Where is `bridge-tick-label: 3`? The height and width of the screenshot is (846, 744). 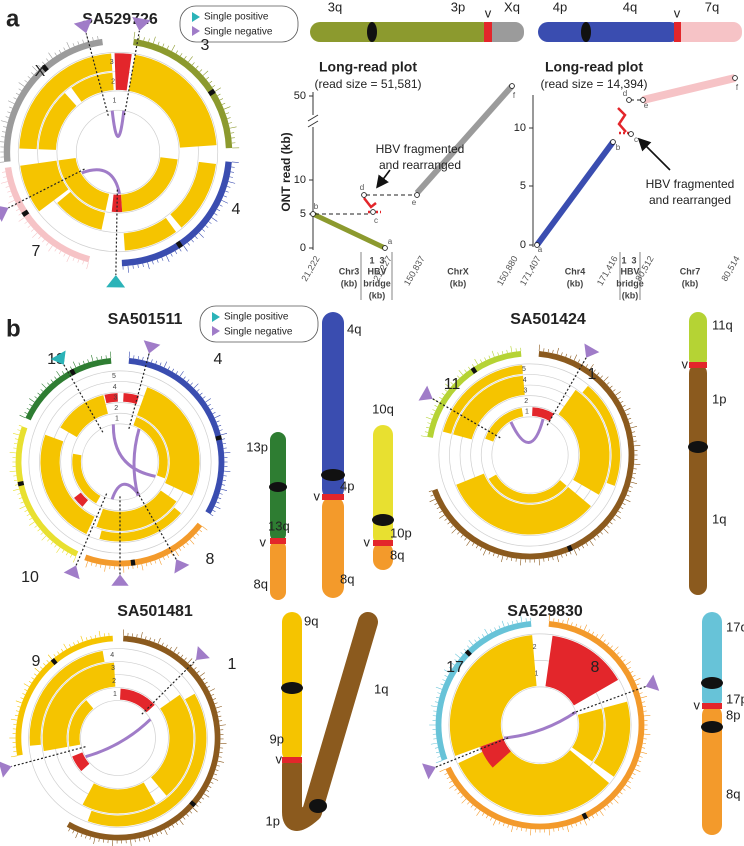 bridge-tick-label: 3 is located at coordinates (381, 260).